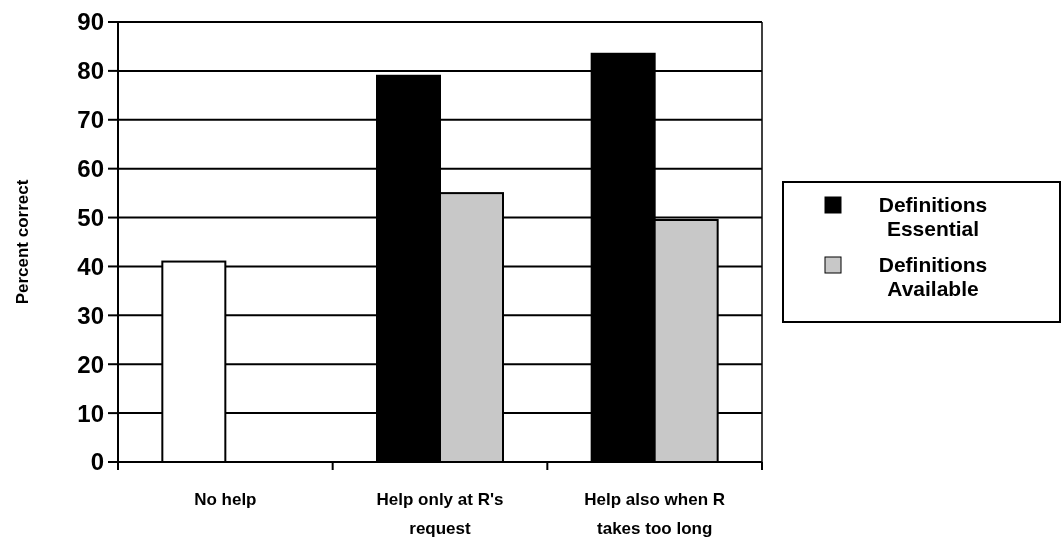 This screenshot has height=544, width=1064. I want to click on y-tick-label: 20, so click(90, 364).